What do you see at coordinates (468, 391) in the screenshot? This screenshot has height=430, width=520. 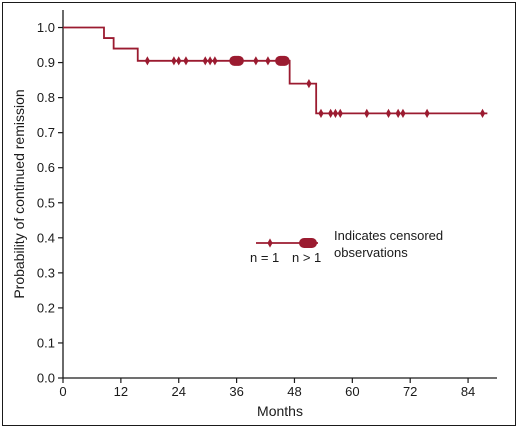 I see `x-tick-label: 84` at bounding box center [468, 391].